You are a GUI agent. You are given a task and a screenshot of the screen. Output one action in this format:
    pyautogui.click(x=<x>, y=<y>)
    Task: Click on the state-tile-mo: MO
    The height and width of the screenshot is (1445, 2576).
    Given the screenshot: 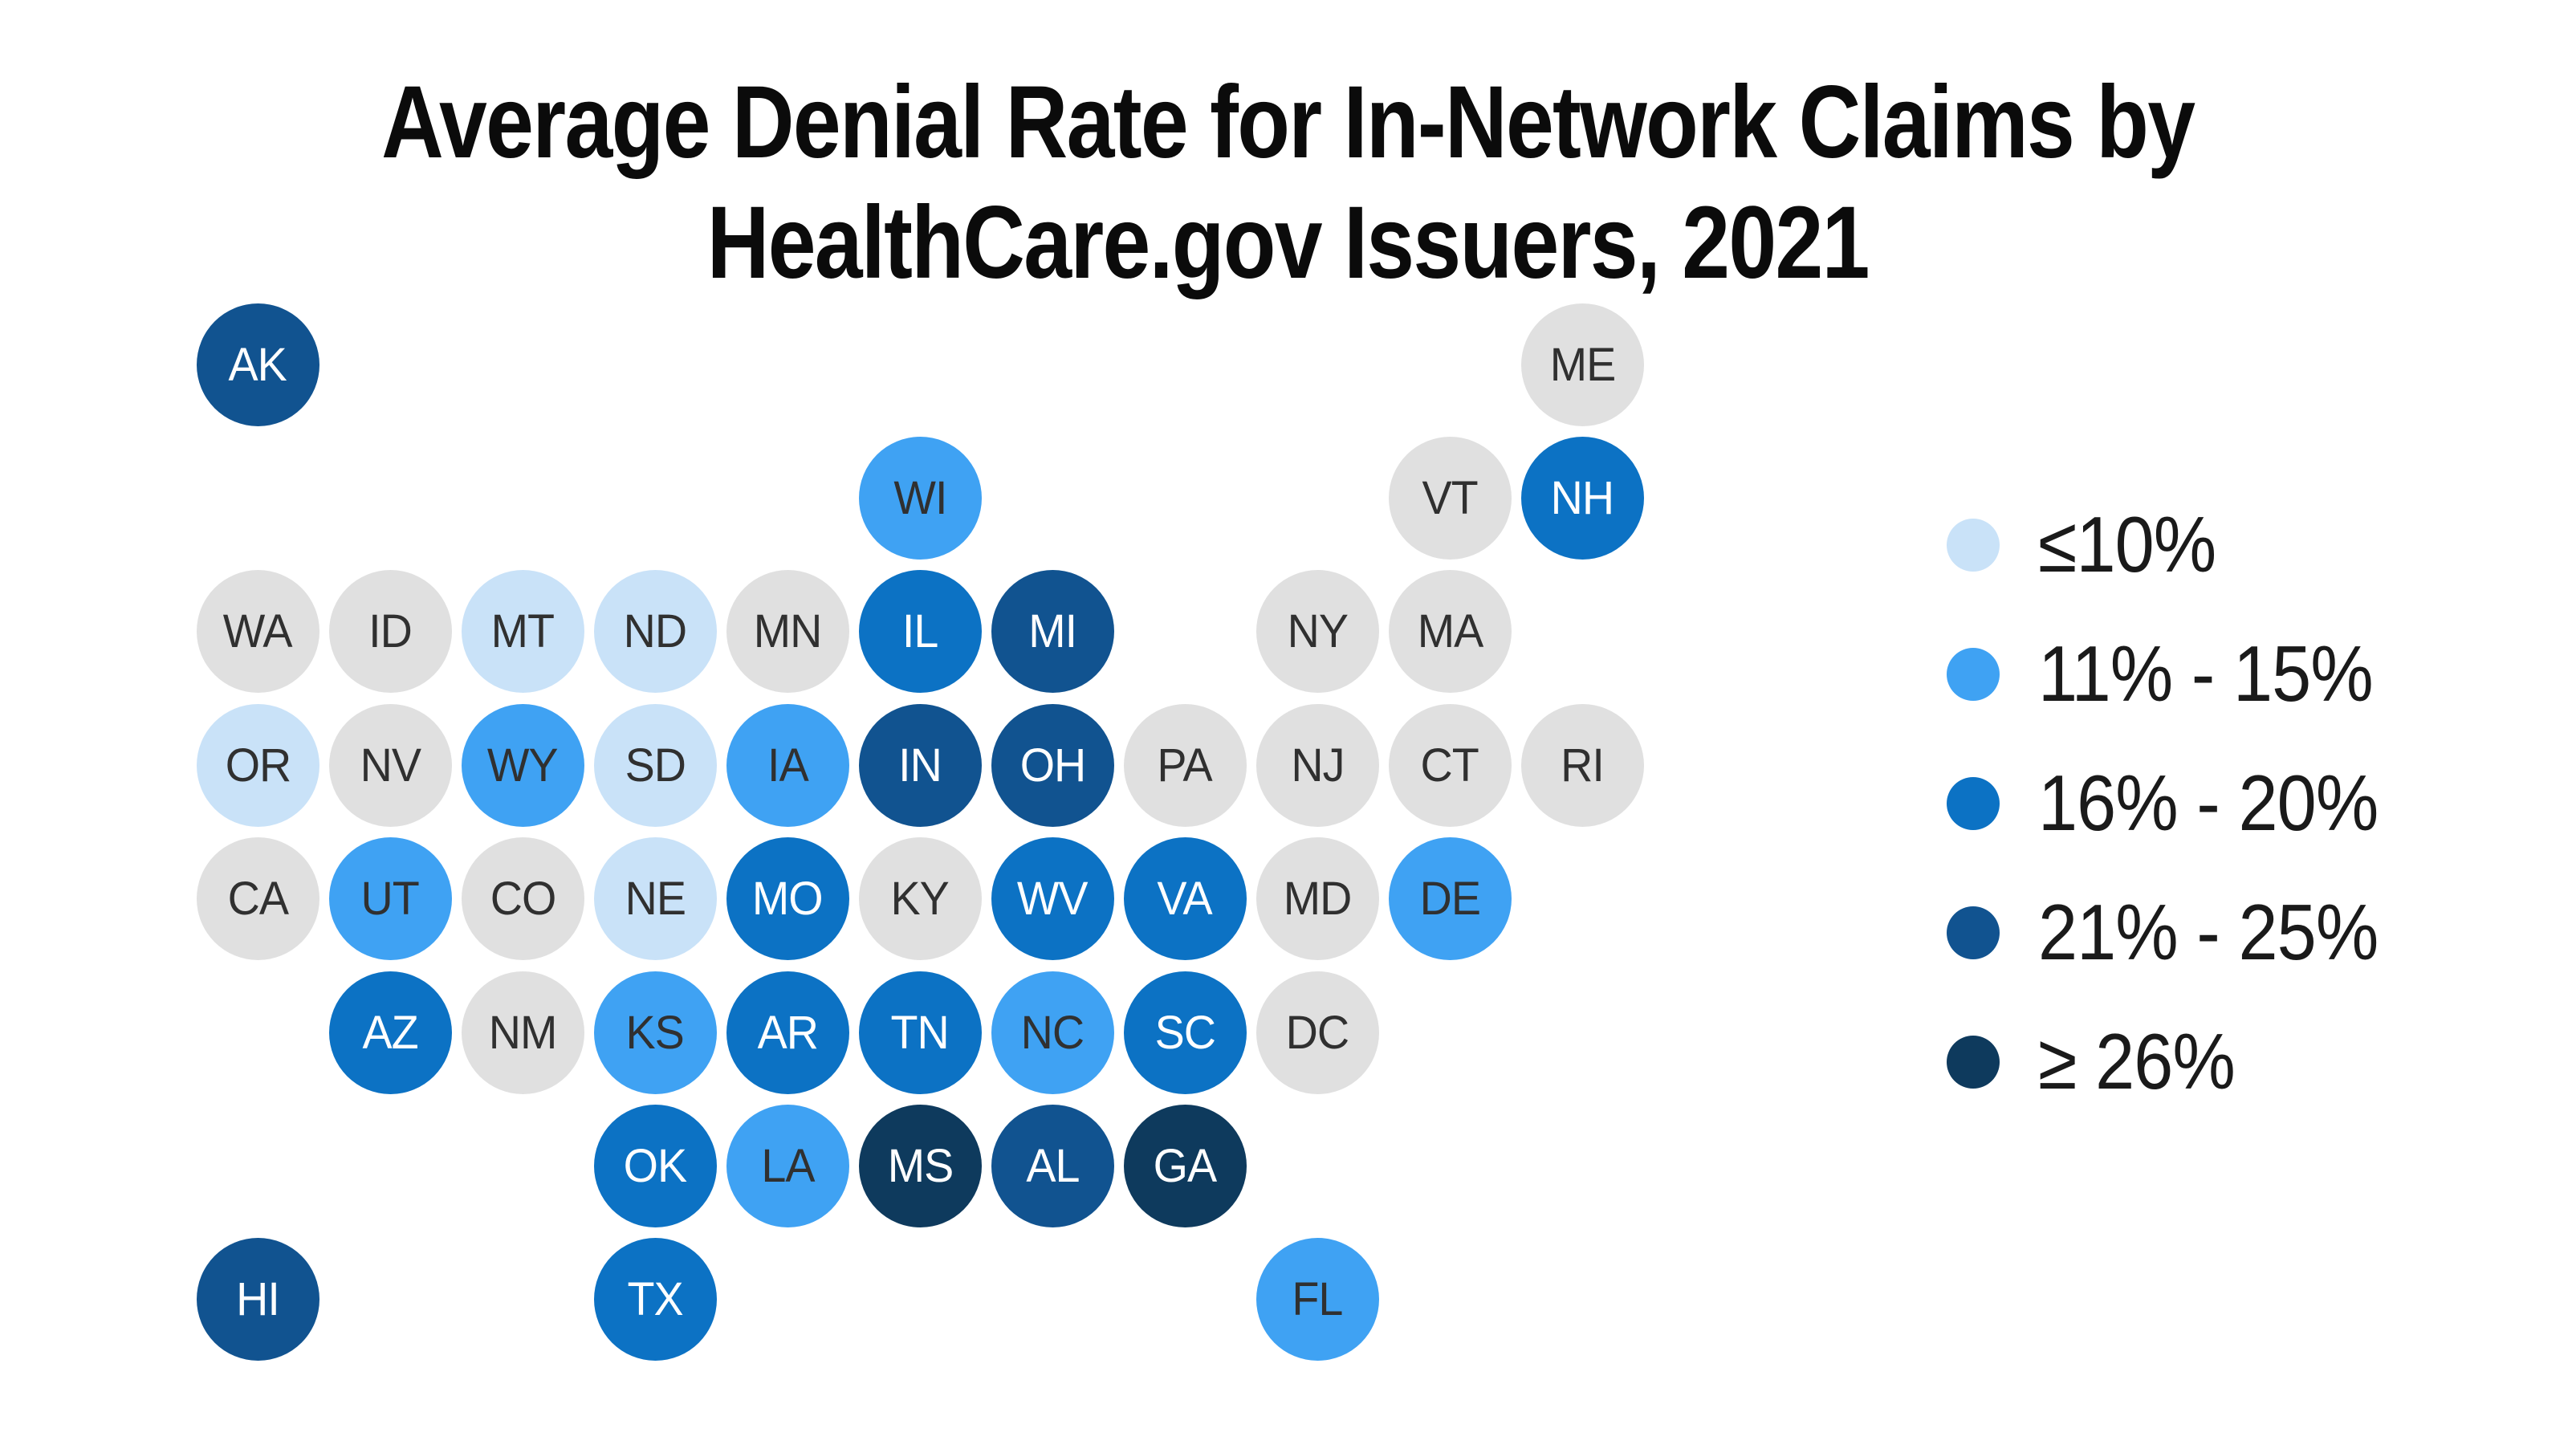 What is the action you would take?
    pyautogui.click(x=787, y=899)
    